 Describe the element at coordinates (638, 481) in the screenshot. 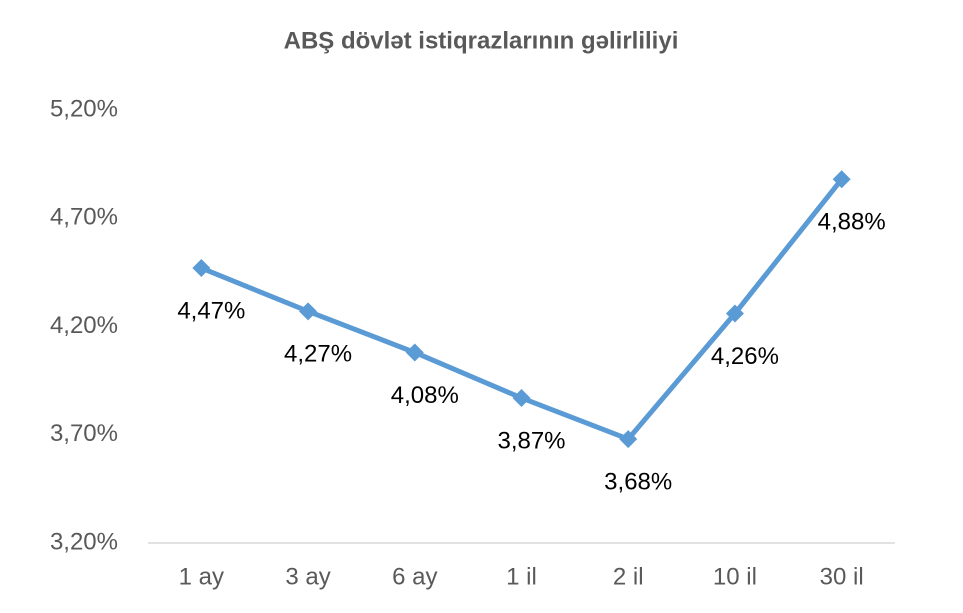

I see `data-label: 3,68%` at that location.